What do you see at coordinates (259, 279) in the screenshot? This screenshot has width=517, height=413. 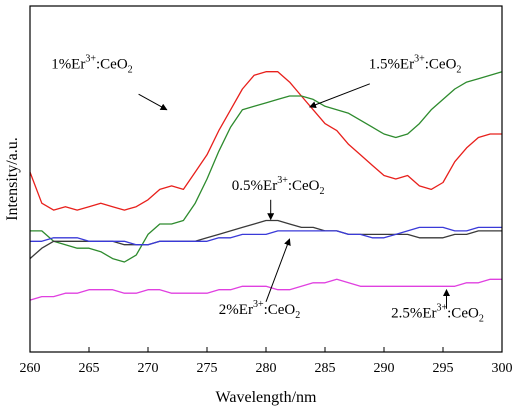 I see `annotation-a2: 2%Er3+:CeO2` at bounding box center [259, 279].